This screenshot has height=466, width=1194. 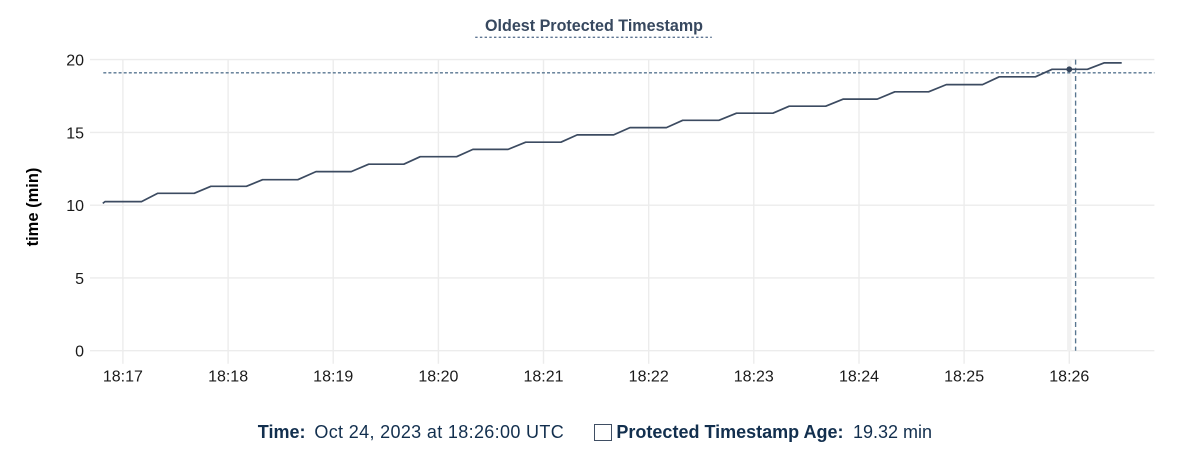 I want to click on svg-text: time (min), so click(x=33, y=207).